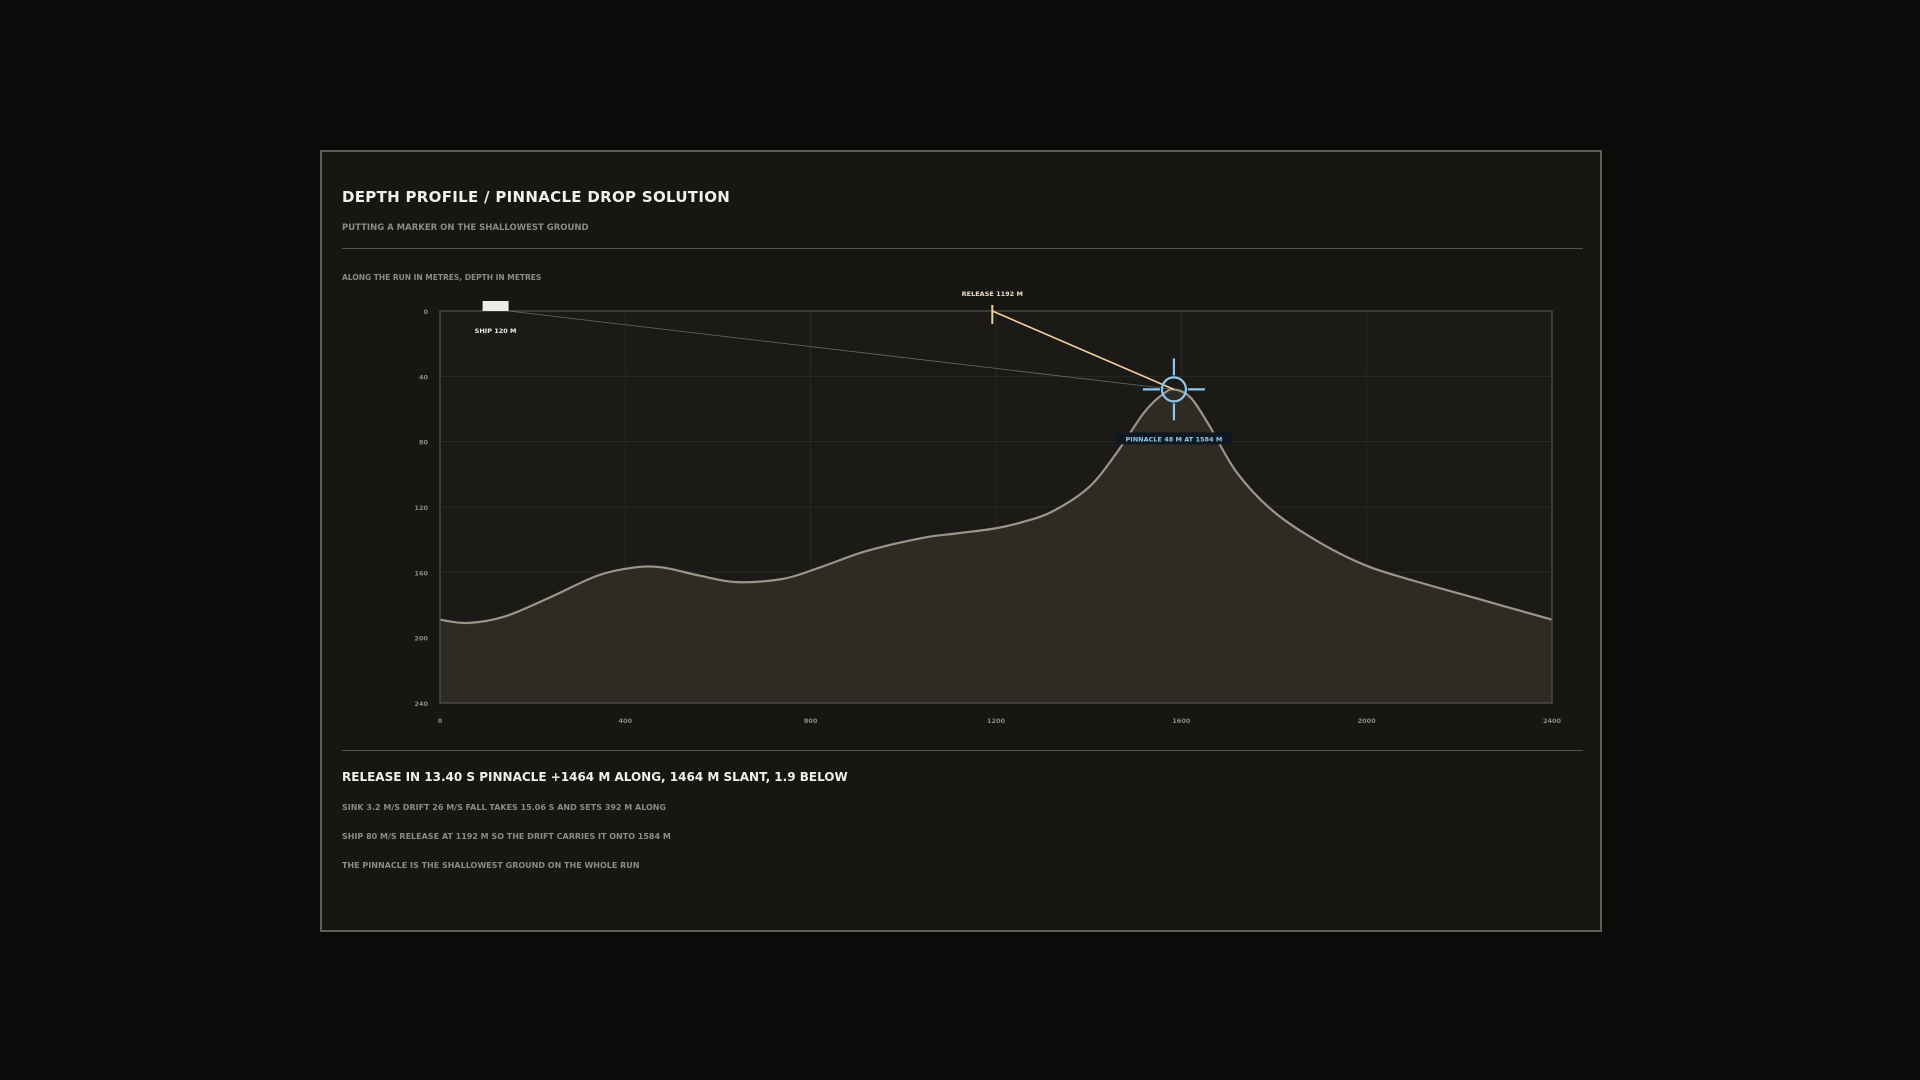 This screenshot has height=1080, width=1920. I want to click on header-divider, so click(962, 248).